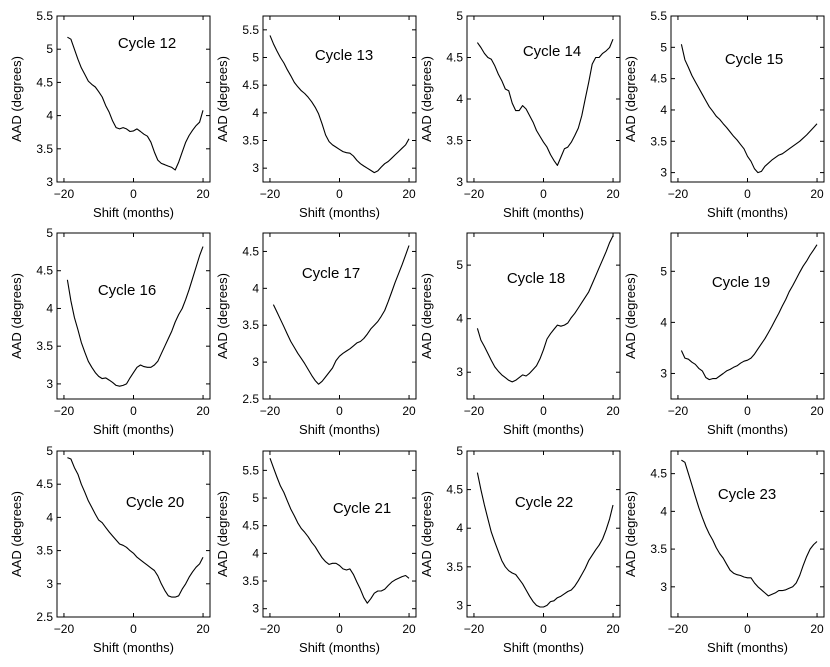  Describe the element at coordinates (747, 494) in the screenshot. I see `chart-title: Cycle 23` at that location.